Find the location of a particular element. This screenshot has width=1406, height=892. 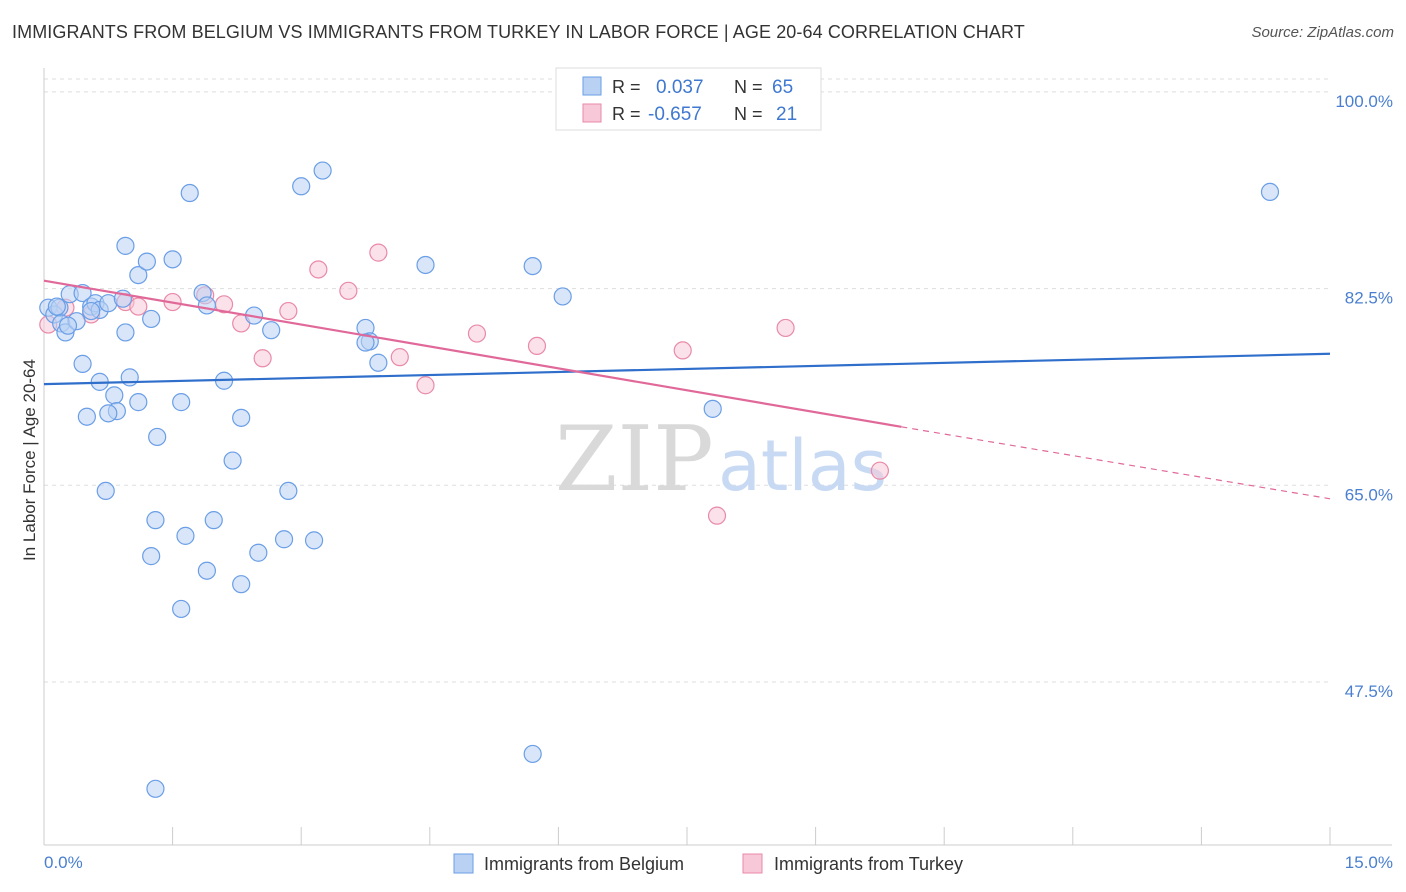

legend-r-value-turkey: -0.657 is located at coordinates (675, 114).